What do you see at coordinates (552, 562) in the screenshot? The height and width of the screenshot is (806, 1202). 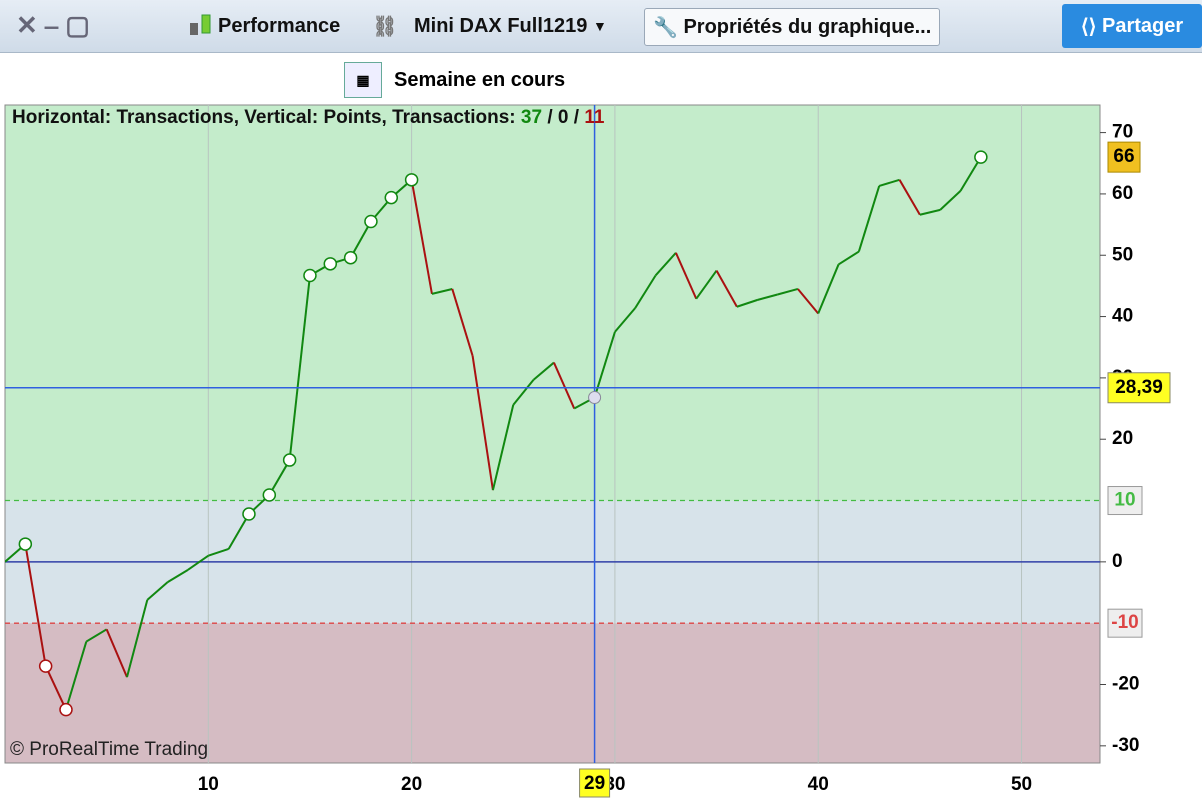 I see `zone-neutral` at bounding box center [552, 562].